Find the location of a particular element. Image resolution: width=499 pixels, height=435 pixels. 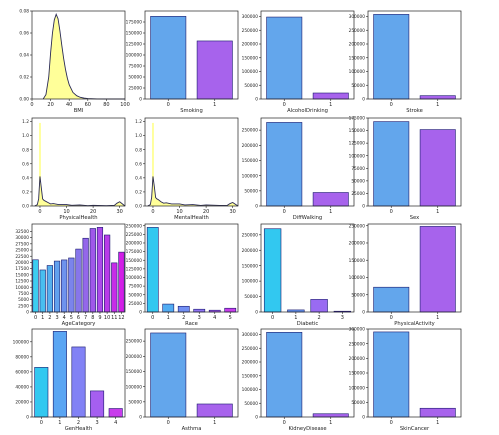

y-tick-label: 60000 is located at coordinates (22, 372).